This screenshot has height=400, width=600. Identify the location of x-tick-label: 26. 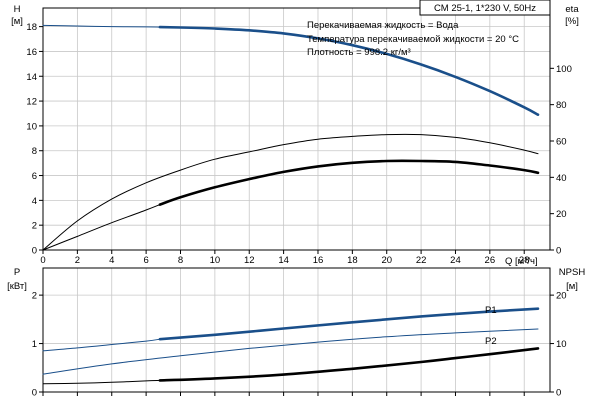
(490, 260).